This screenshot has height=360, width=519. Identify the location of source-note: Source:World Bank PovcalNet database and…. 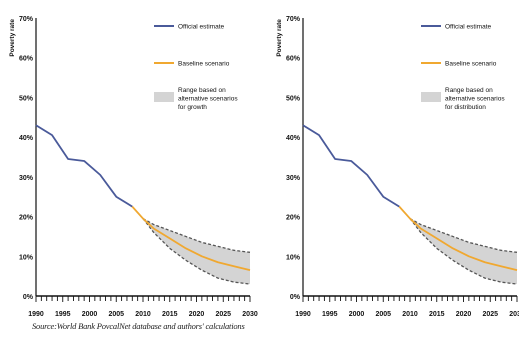
(138, 326).